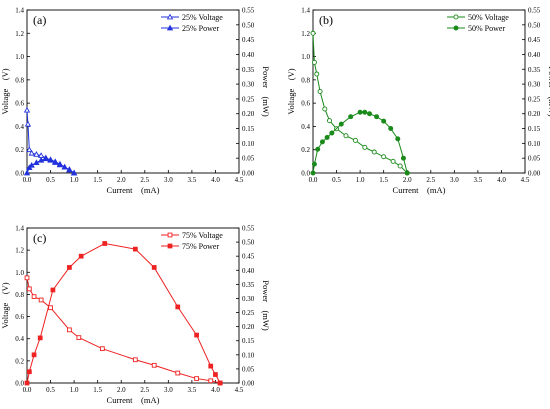 The image size is (550, 409). What do you see at coordinates (19, 127) in the screenshot?
I see `y-left-tick-label: 0.4` at bounding box center [19, 127].